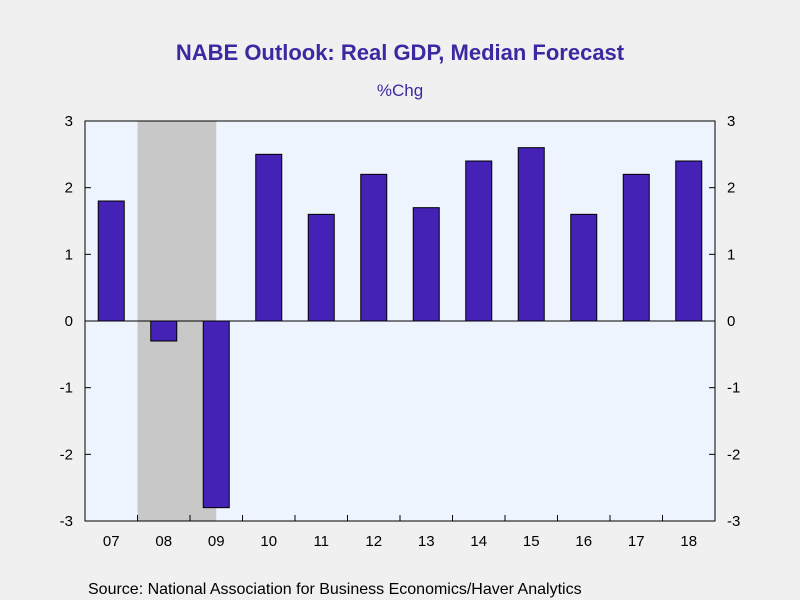 This screenshot has width=800, height=600. What do you see at coordinates (688, 541) in the screenshot?
I see `x-tick-label: 18` at bounding box center [688, 541].